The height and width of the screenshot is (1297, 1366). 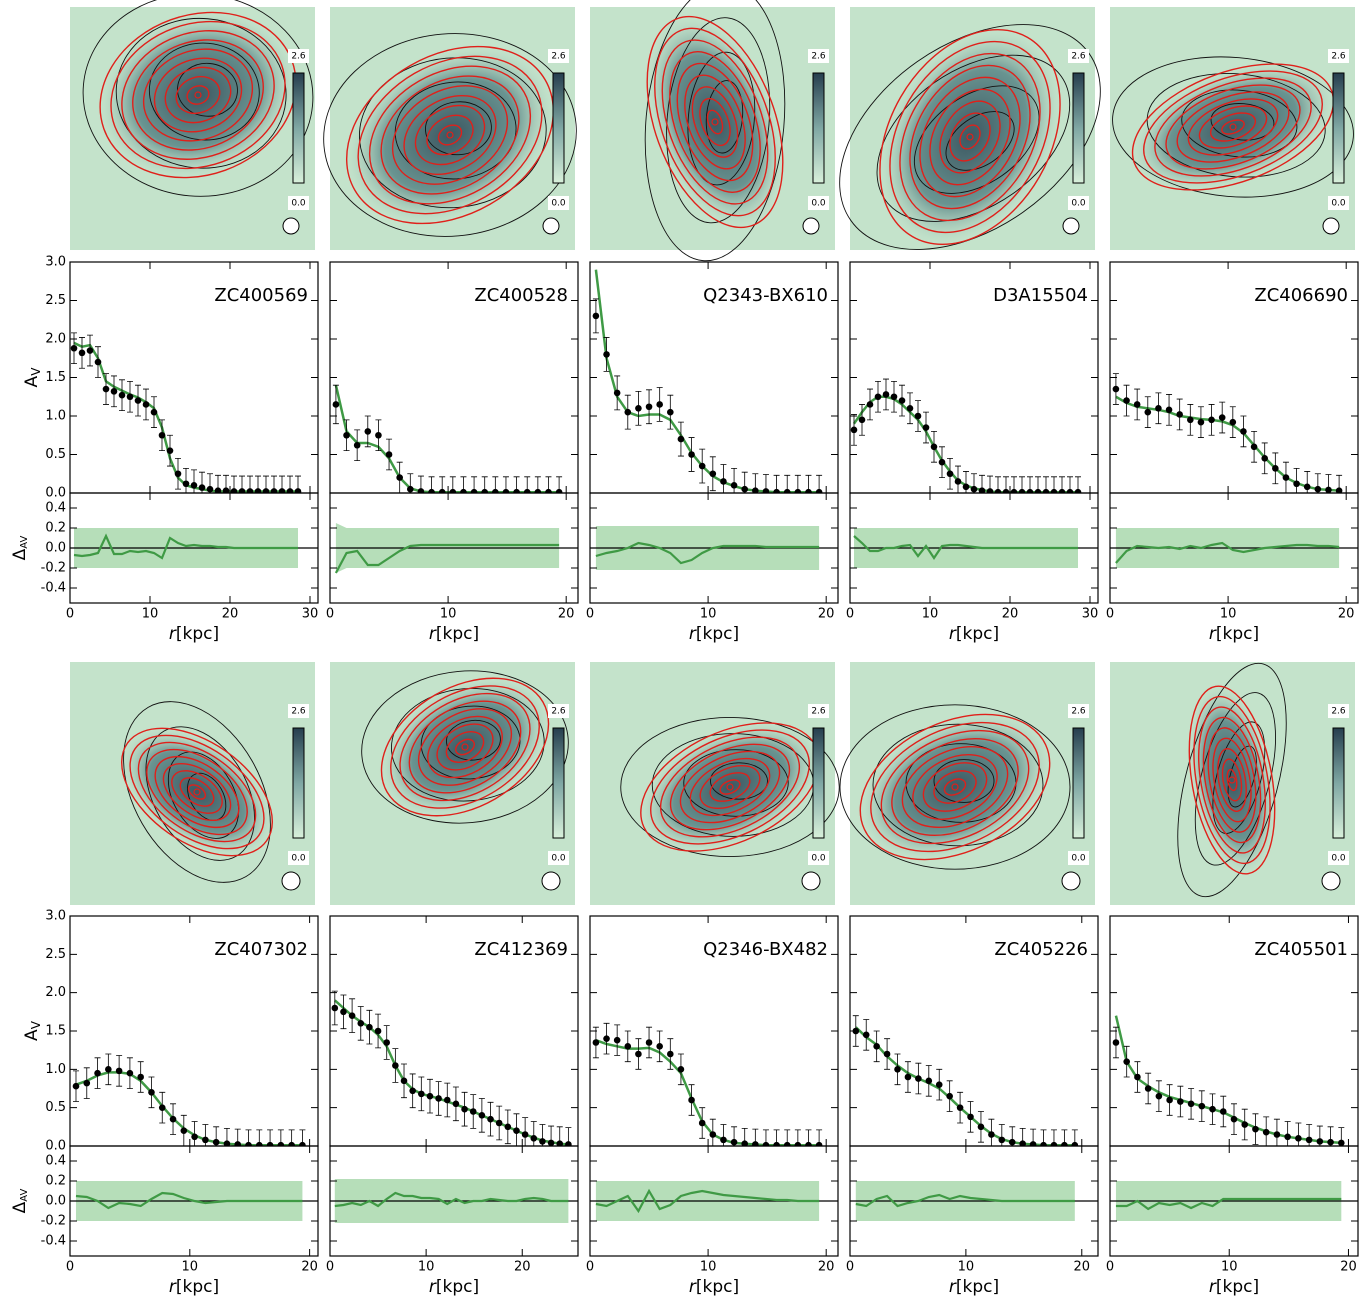 I want to click on y-tick-label: 2.5, so click(x=55, y=954).